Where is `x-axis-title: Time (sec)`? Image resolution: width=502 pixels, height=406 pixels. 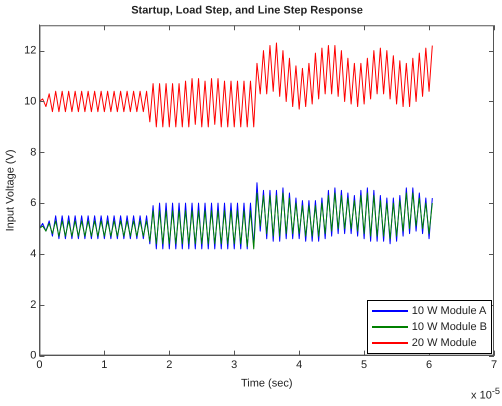
x-axis-title: Time (sec) is located at coordinates (266, 383).